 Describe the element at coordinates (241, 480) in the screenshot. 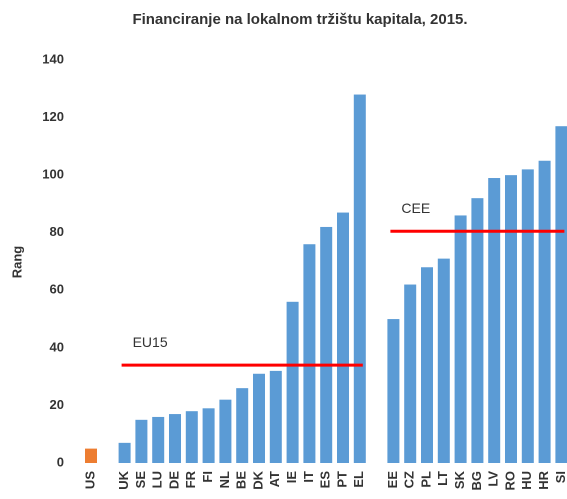

I see `x-tick-label: BE` at that location.